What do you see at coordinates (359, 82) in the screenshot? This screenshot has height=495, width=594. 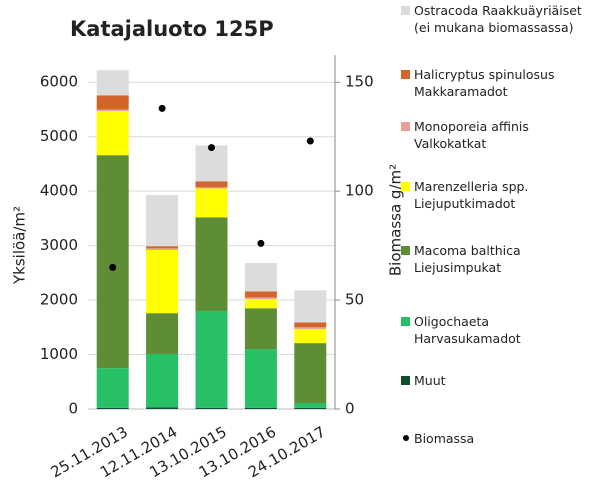 I see `y2-tick-label: 150` at bounding box center [359, 82].